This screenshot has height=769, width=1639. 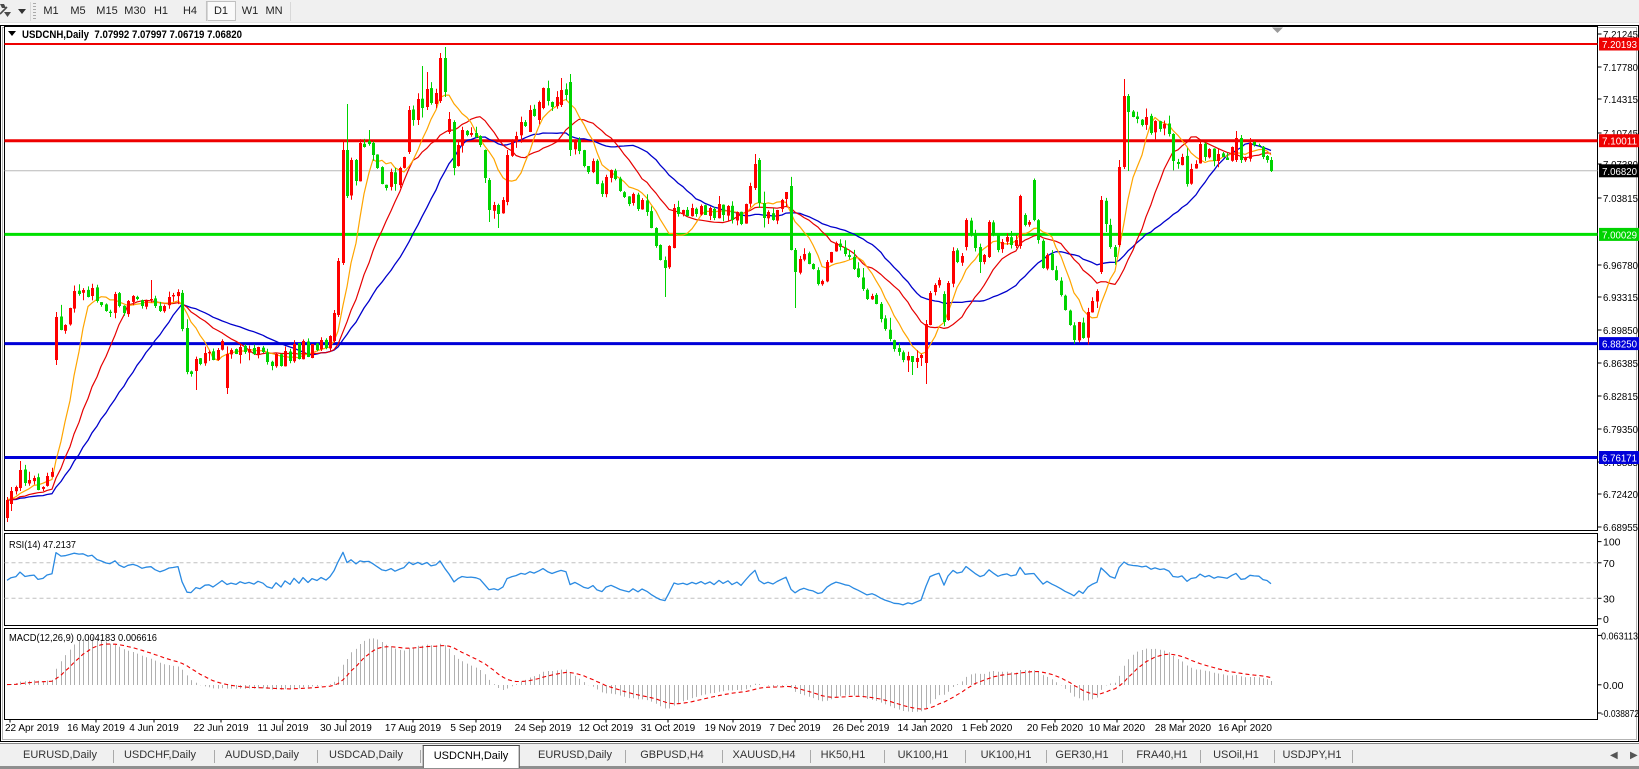 What do you see at coordinates (476, 728) in the screenshot?
I see `svg-text: 5 Sep 2019` at bounding box center [476, 728].